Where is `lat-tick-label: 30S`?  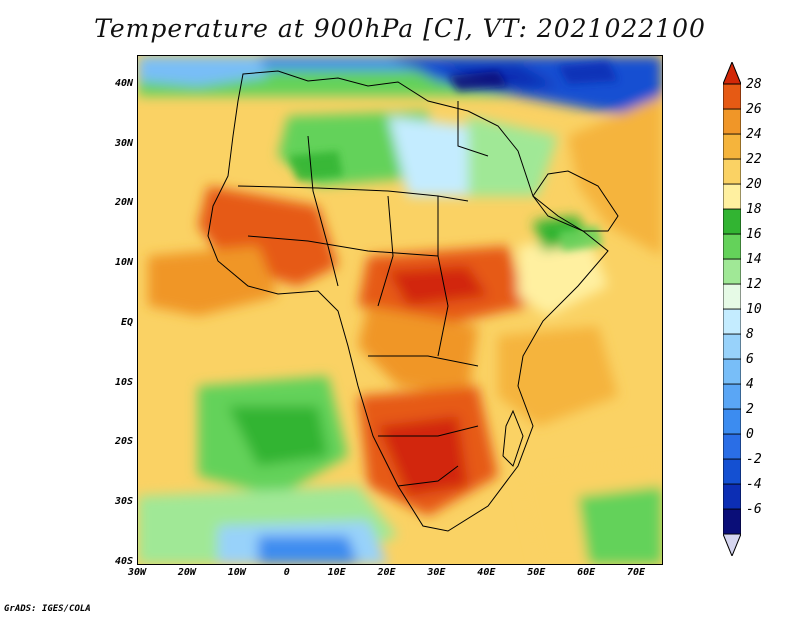
lat-tick-label: 30S is located at coordinates (123, 502).